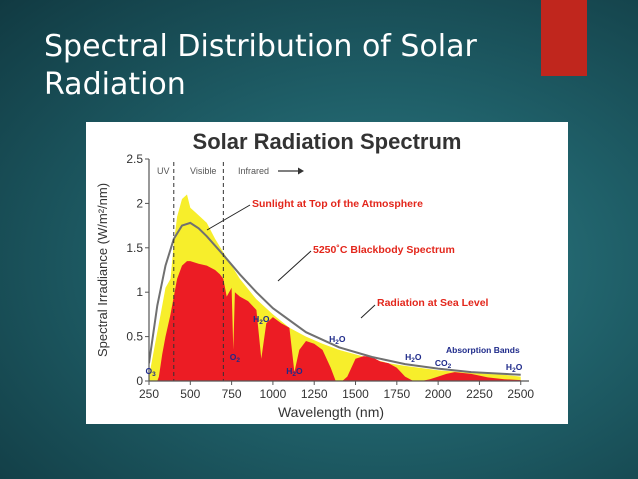 The height and width of the screenshot is (479, 638). What do you see at coordinates (139, 381) in the screenshot?
I see `y-tick-label: 0` at bounding box center [139, 381].